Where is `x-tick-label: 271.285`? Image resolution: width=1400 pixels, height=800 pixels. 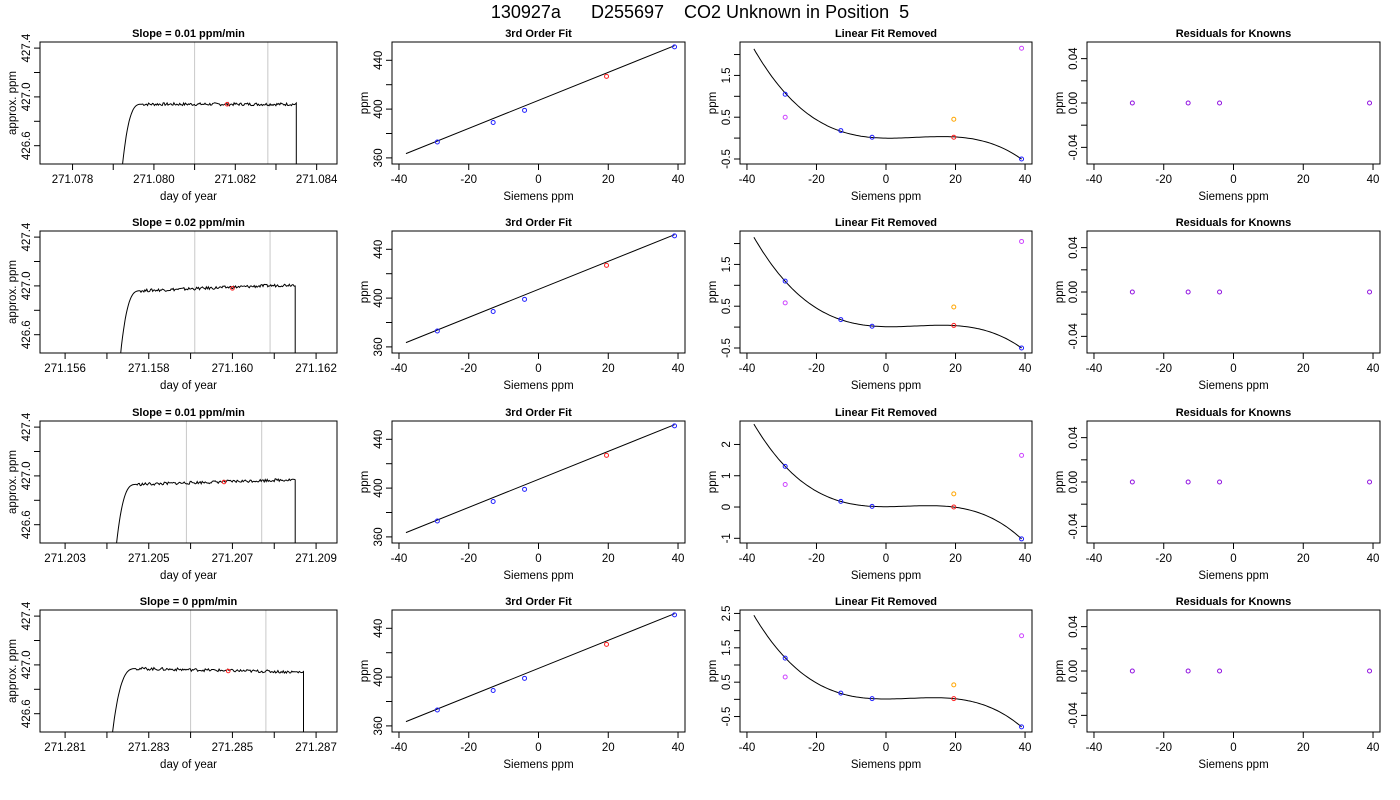
x-tick-label: 271.285 is located at coordinates (233, 748).